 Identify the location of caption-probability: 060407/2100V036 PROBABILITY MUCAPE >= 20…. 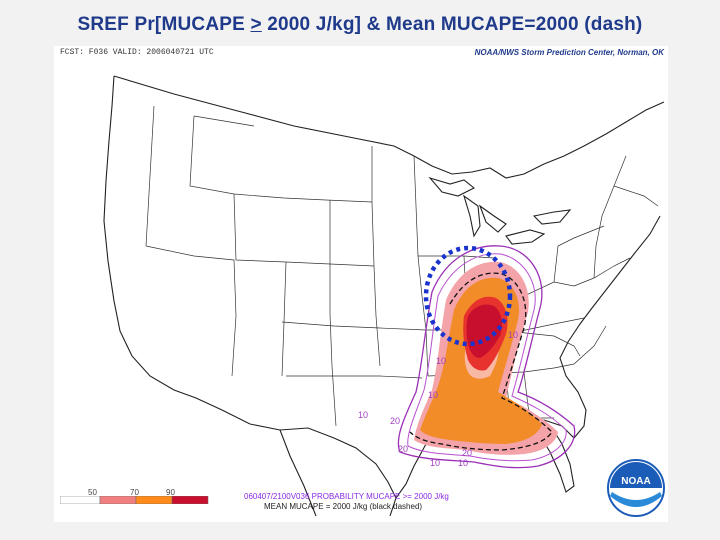
(346, 496).